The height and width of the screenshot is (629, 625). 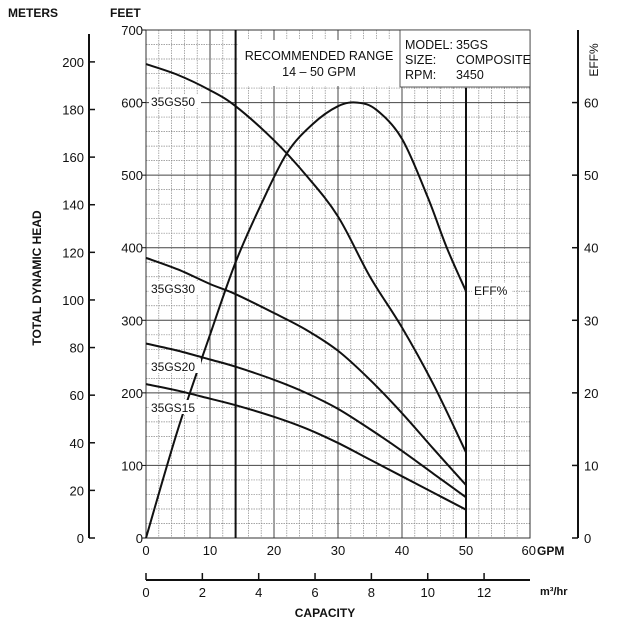 What do you see at coordinates (491, 291) in the screenshot?
I see `curve-label-eff: EFF%` at bounding box center [491, 291].